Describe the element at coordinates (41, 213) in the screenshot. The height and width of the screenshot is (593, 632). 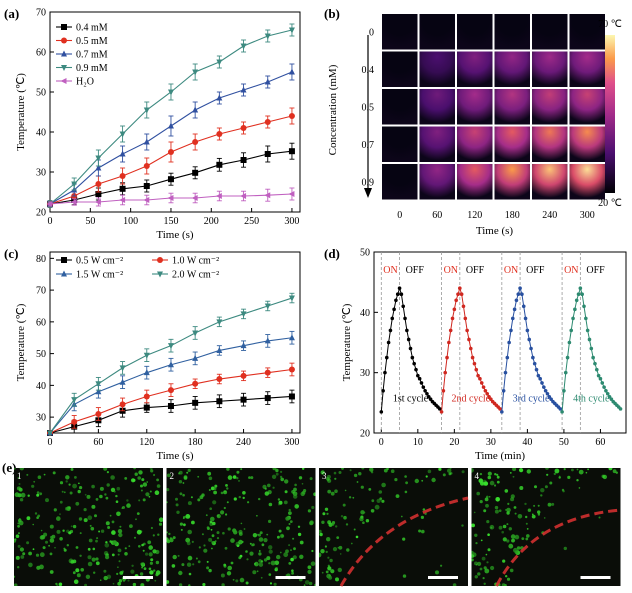
I see `y-tick-label: 20` at that location.